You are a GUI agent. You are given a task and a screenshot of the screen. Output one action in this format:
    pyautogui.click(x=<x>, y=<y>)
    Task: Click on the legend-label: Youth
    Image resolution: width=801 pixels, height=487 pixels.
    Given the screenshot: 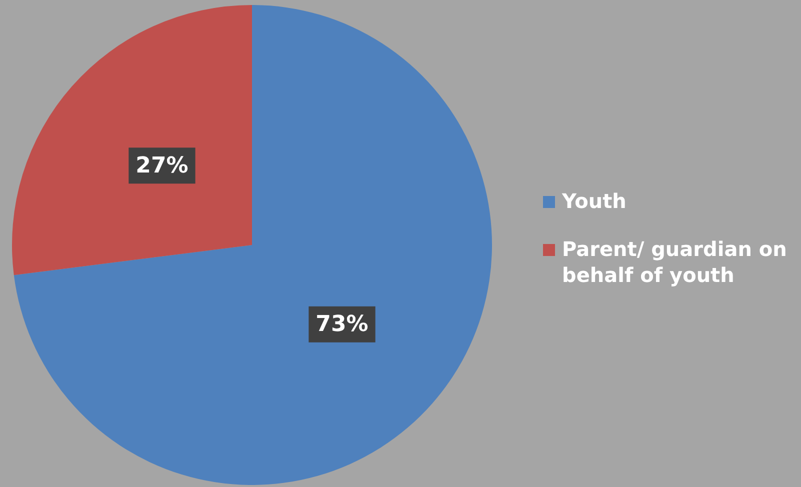 What is the action you would take?
    pyautogui.click(x=594, y=201)
    